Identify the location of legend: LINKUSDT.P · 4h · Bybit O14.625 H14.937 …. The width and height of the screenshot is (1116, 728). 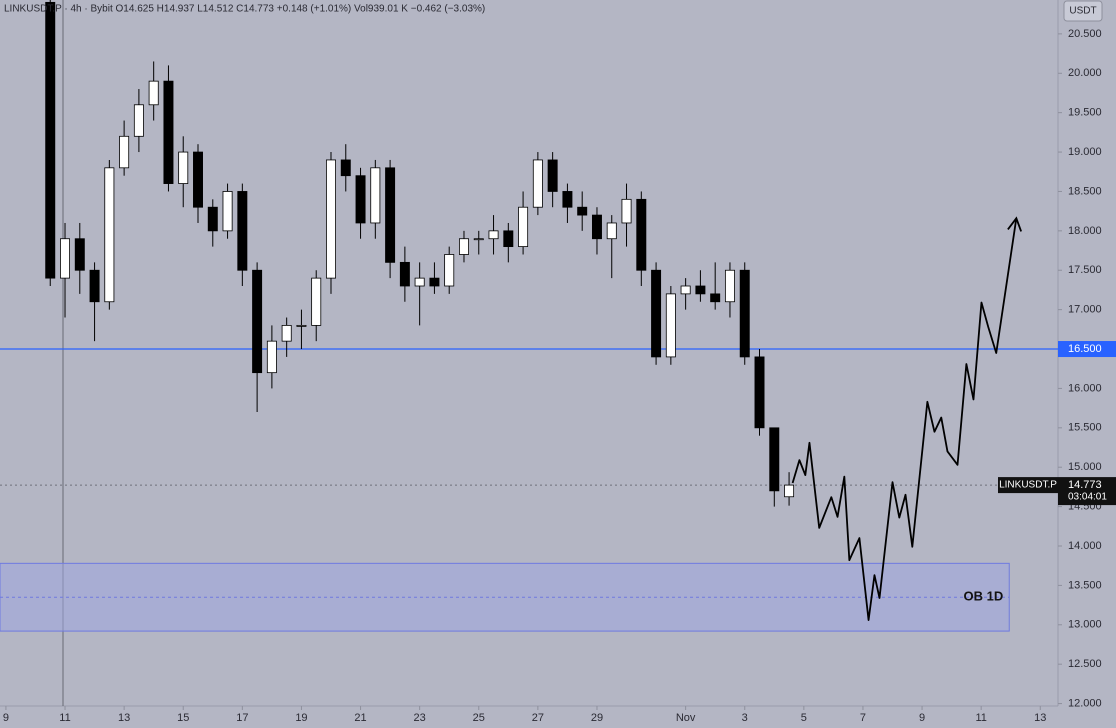
(244, 9).